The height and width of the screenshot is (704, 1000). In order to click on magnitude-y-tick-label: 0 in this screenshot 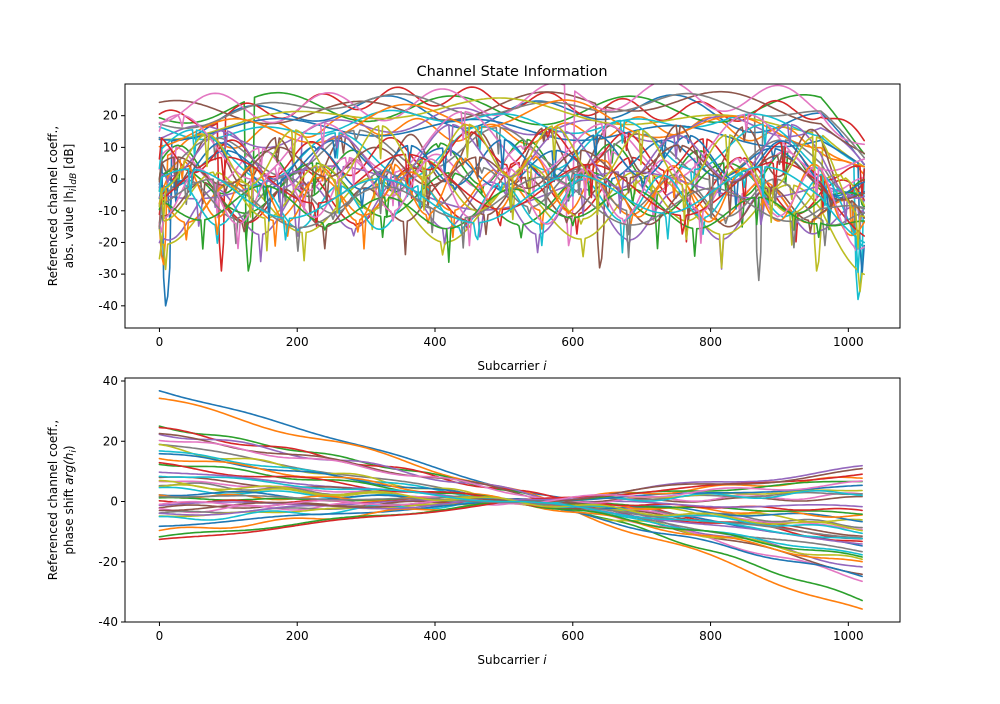, I will do `click(114, 179)`.